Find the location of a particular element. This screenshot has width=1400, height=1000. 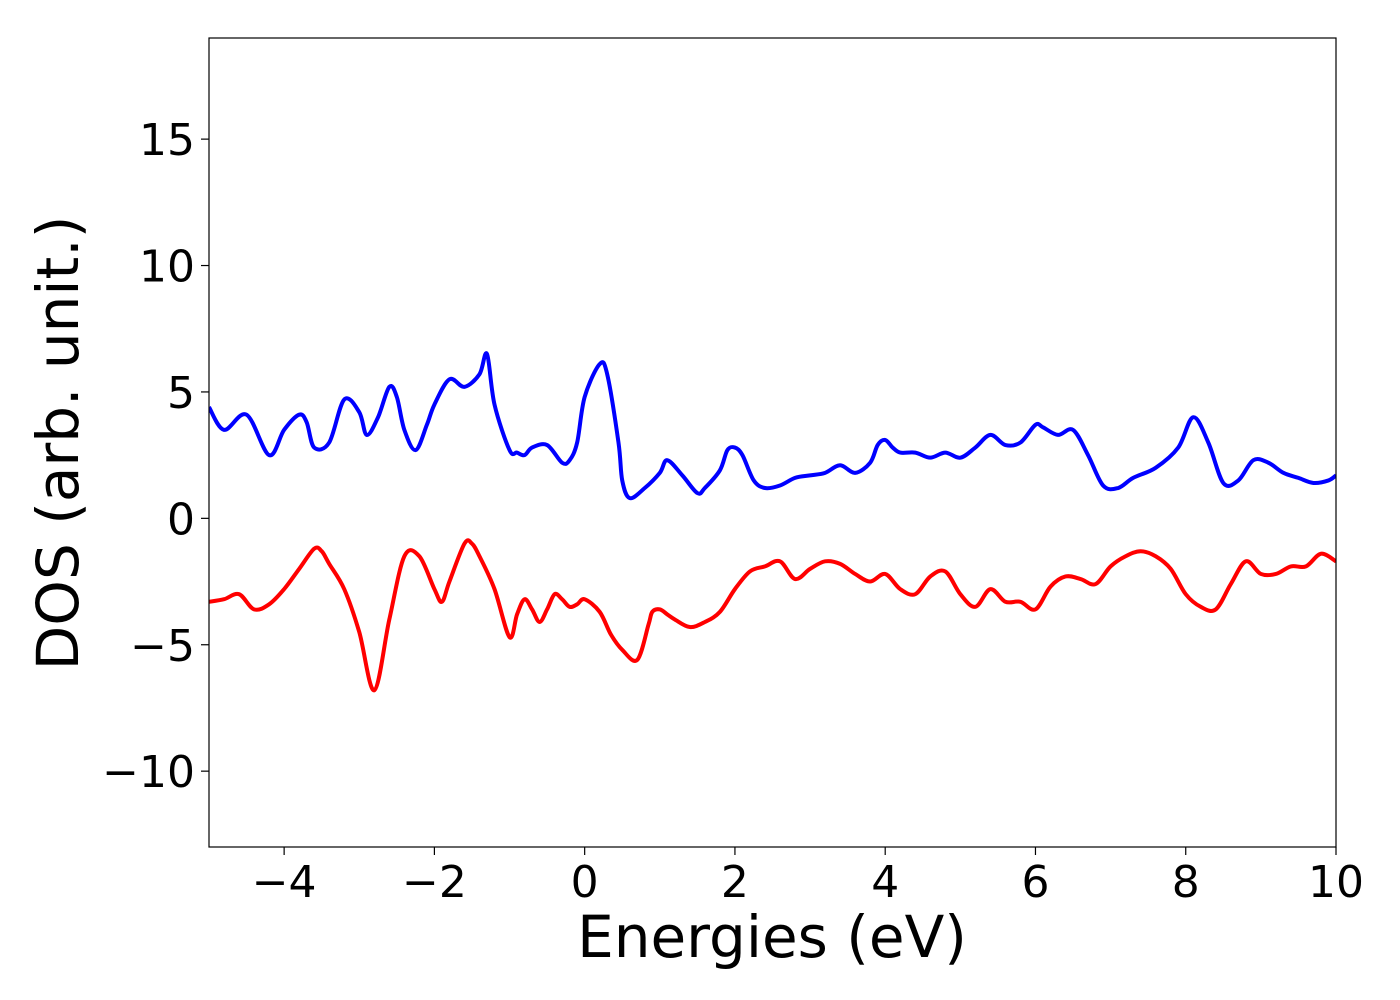

x-tick-label: 0 is located at coordinates (585, 882).